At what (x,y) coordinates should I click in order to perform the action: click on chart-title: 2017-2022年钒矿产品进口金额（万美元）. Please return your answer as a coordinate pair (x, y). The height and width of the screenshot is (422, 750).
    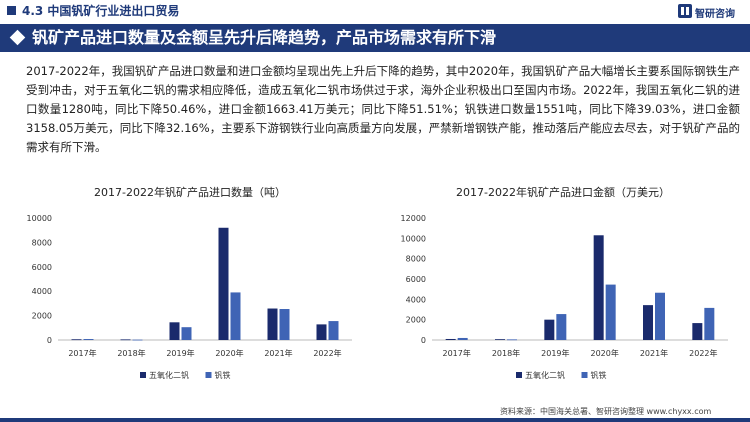
    Looking at the image, I should click on (563, 192).